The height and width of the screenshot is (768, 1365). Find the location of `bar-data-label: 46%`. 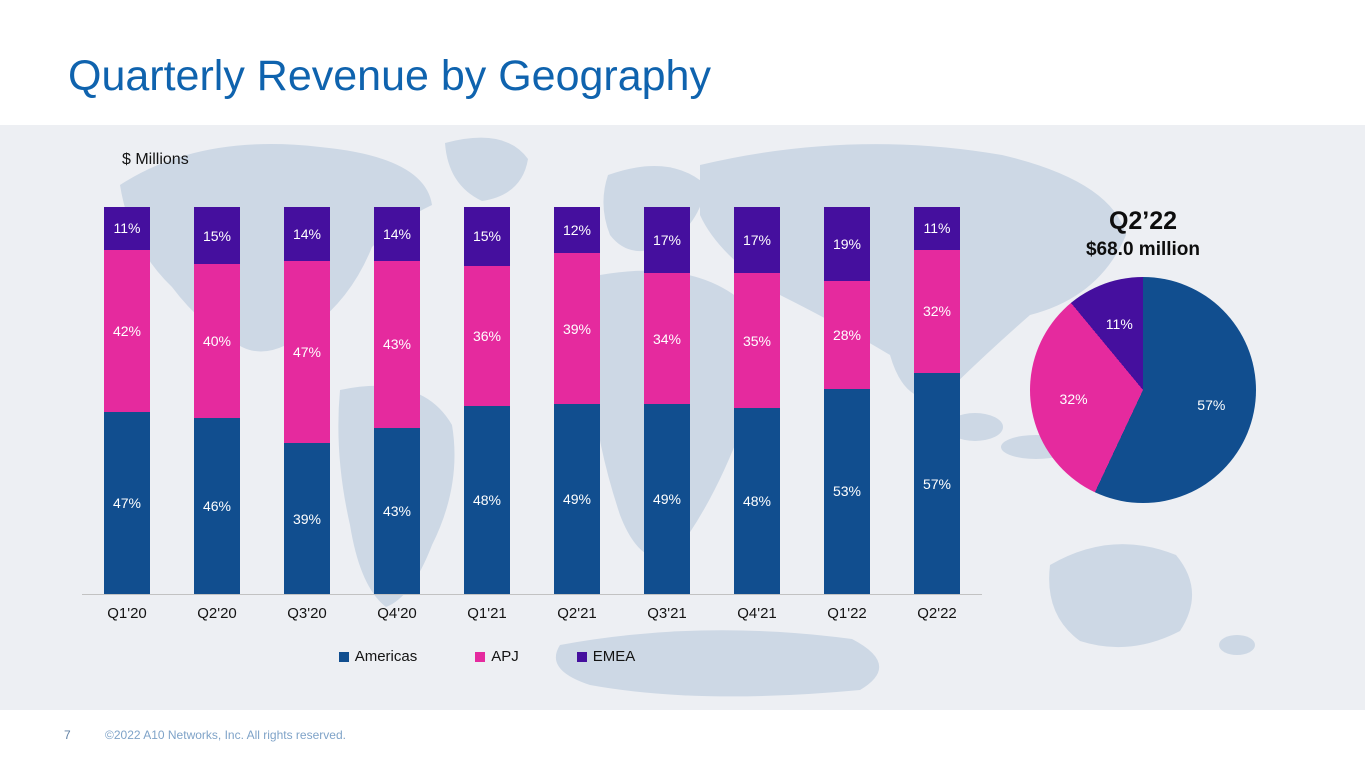

bar-data-label: 46% is located at coordinates (217, 505).